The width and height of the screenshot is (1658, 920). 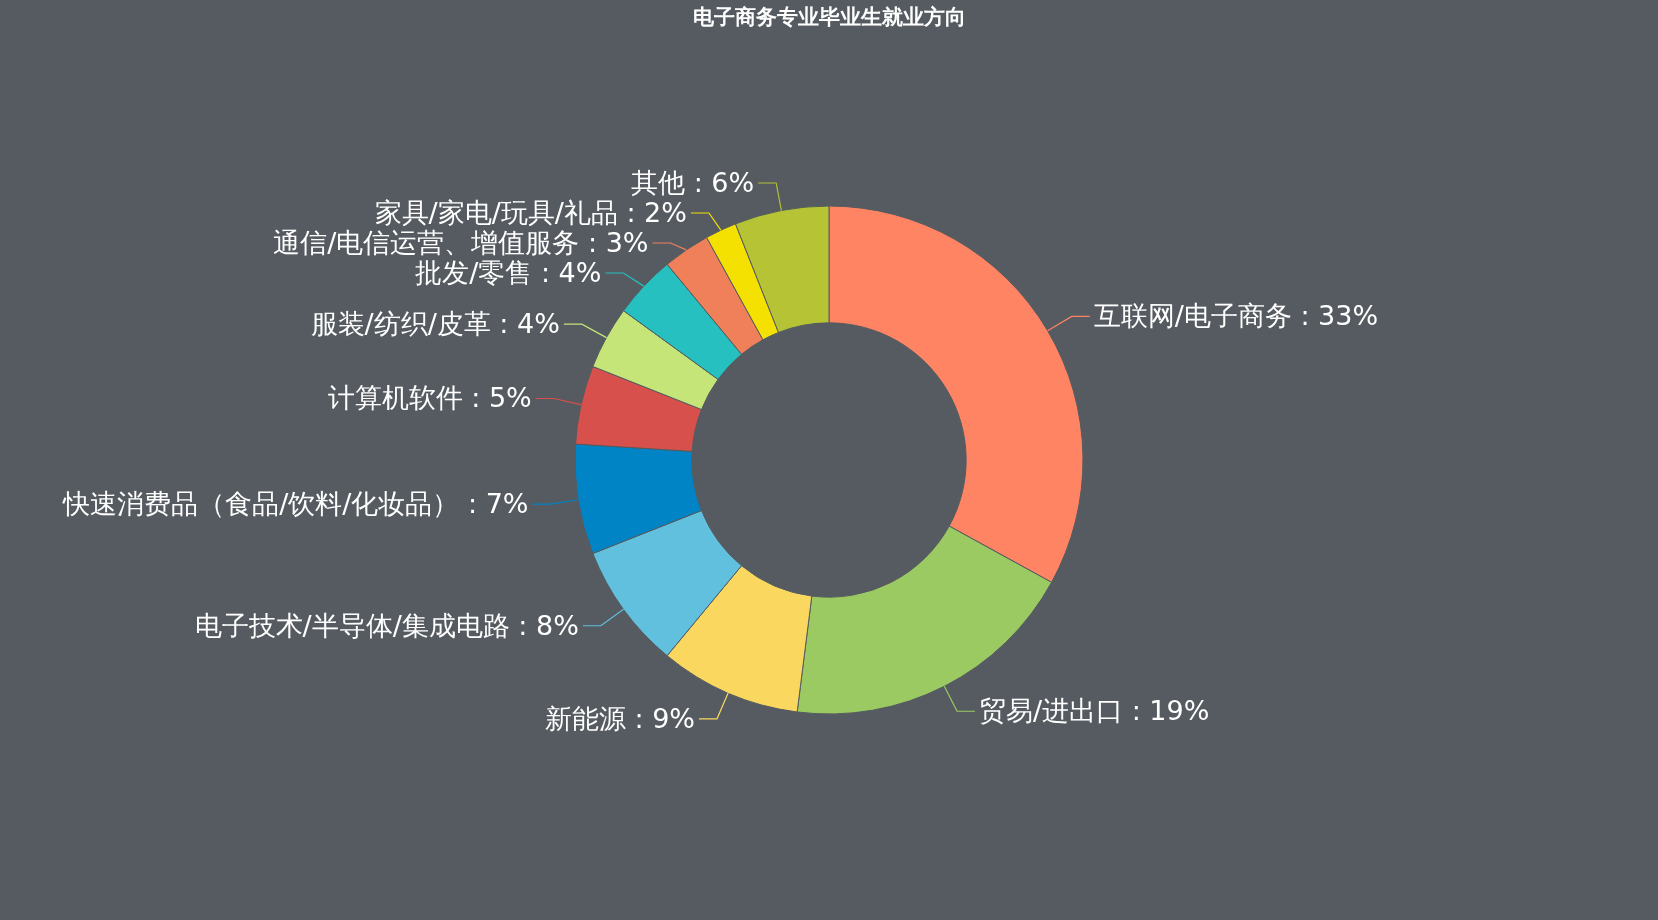 What do you see at coordinates (1094, 711) in the screenshot?
I see `slice-label: 贸易/进出口 : 19%` at bounding box center [1094, 711].